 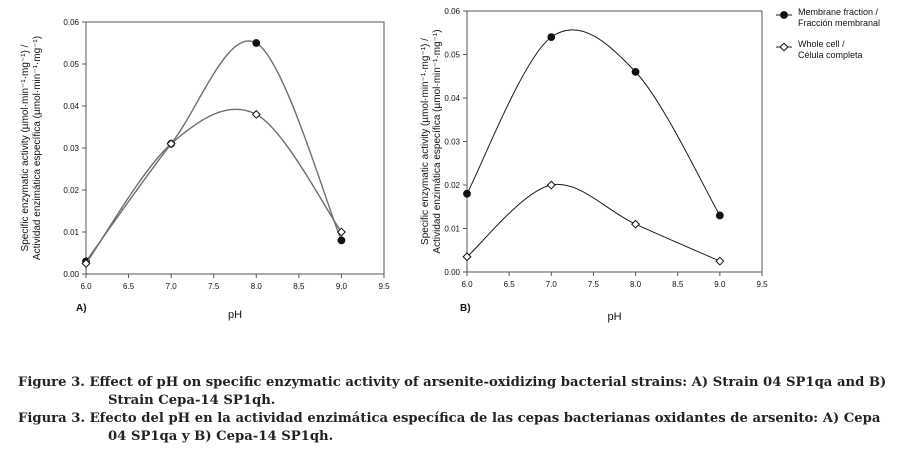 I want to click on panel-b-x-tick-label: 6.0, so click(x=467, y=284).